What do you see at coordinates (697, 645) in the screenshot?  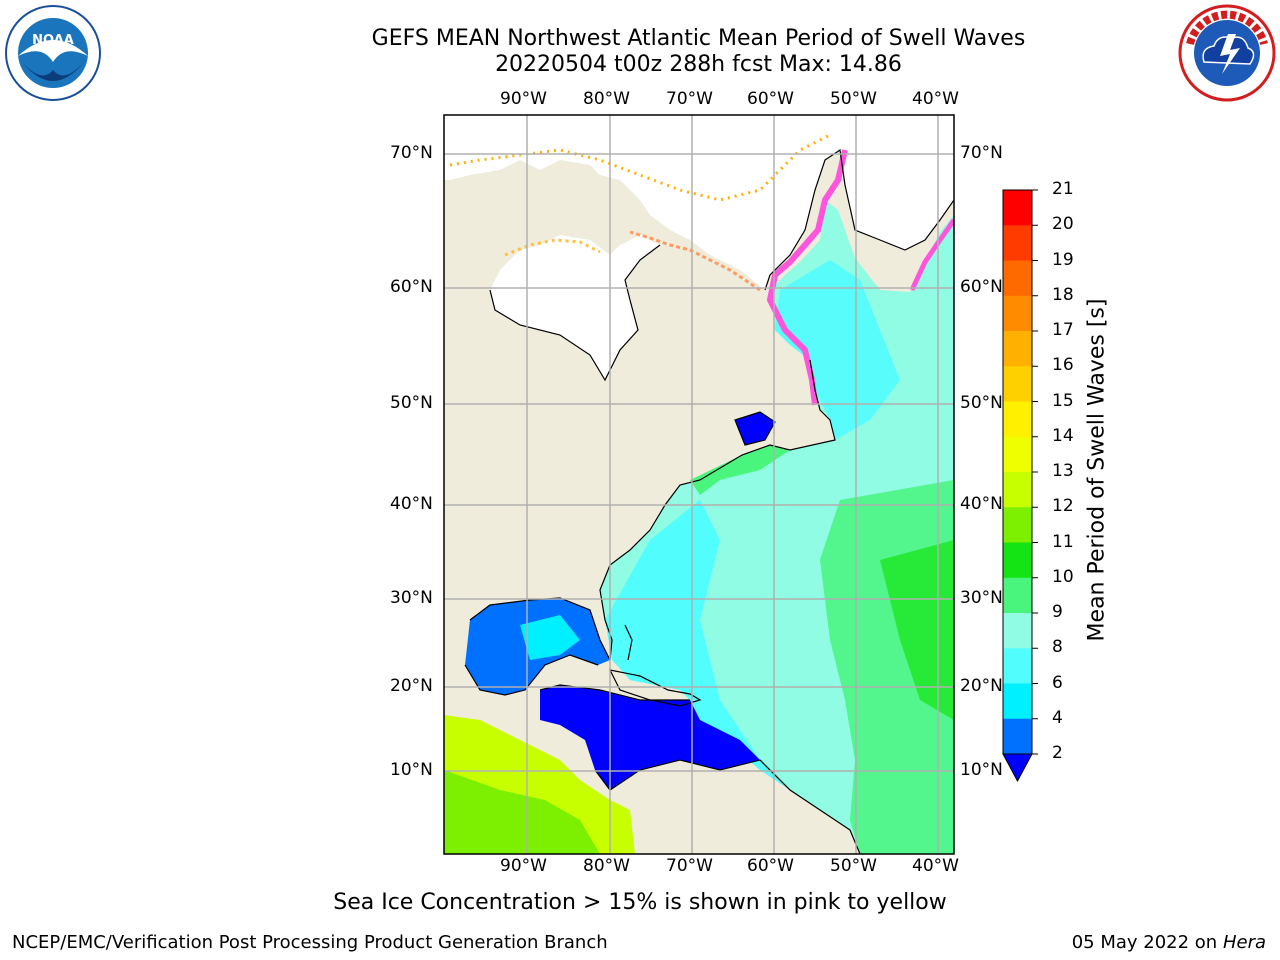 I see `cyan-swell-band` at bounding box center [697, 645].